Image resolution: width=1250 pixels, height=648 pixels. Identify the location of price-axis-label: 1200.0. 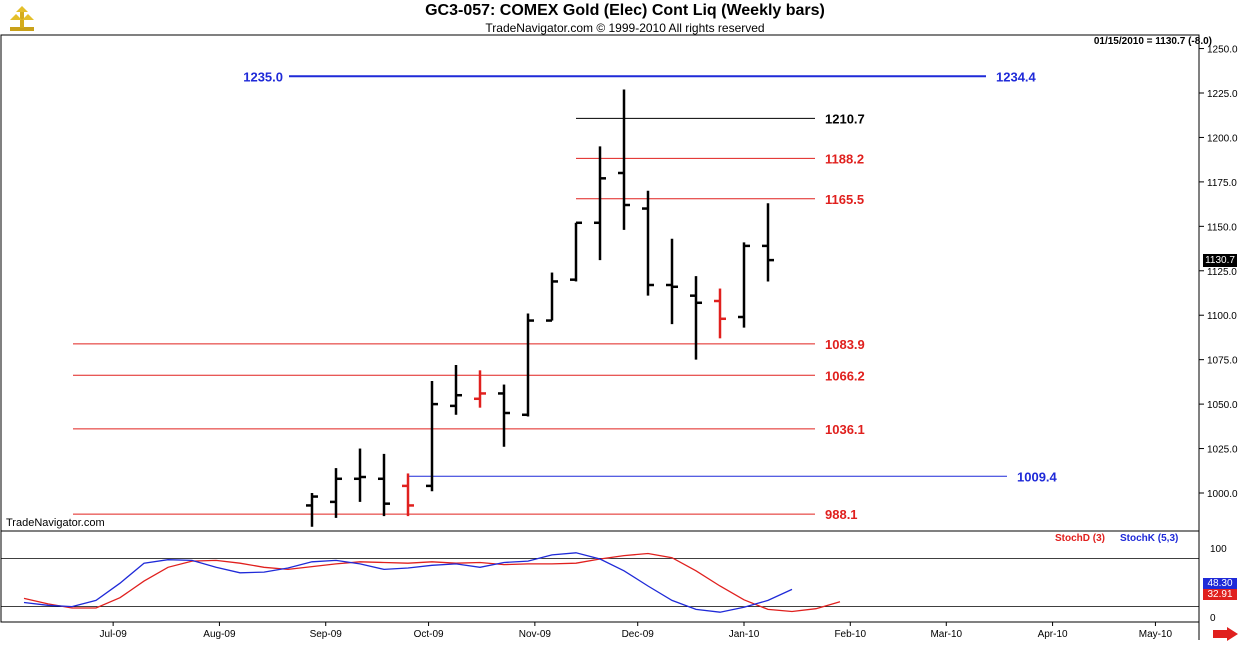
(1222, 138).